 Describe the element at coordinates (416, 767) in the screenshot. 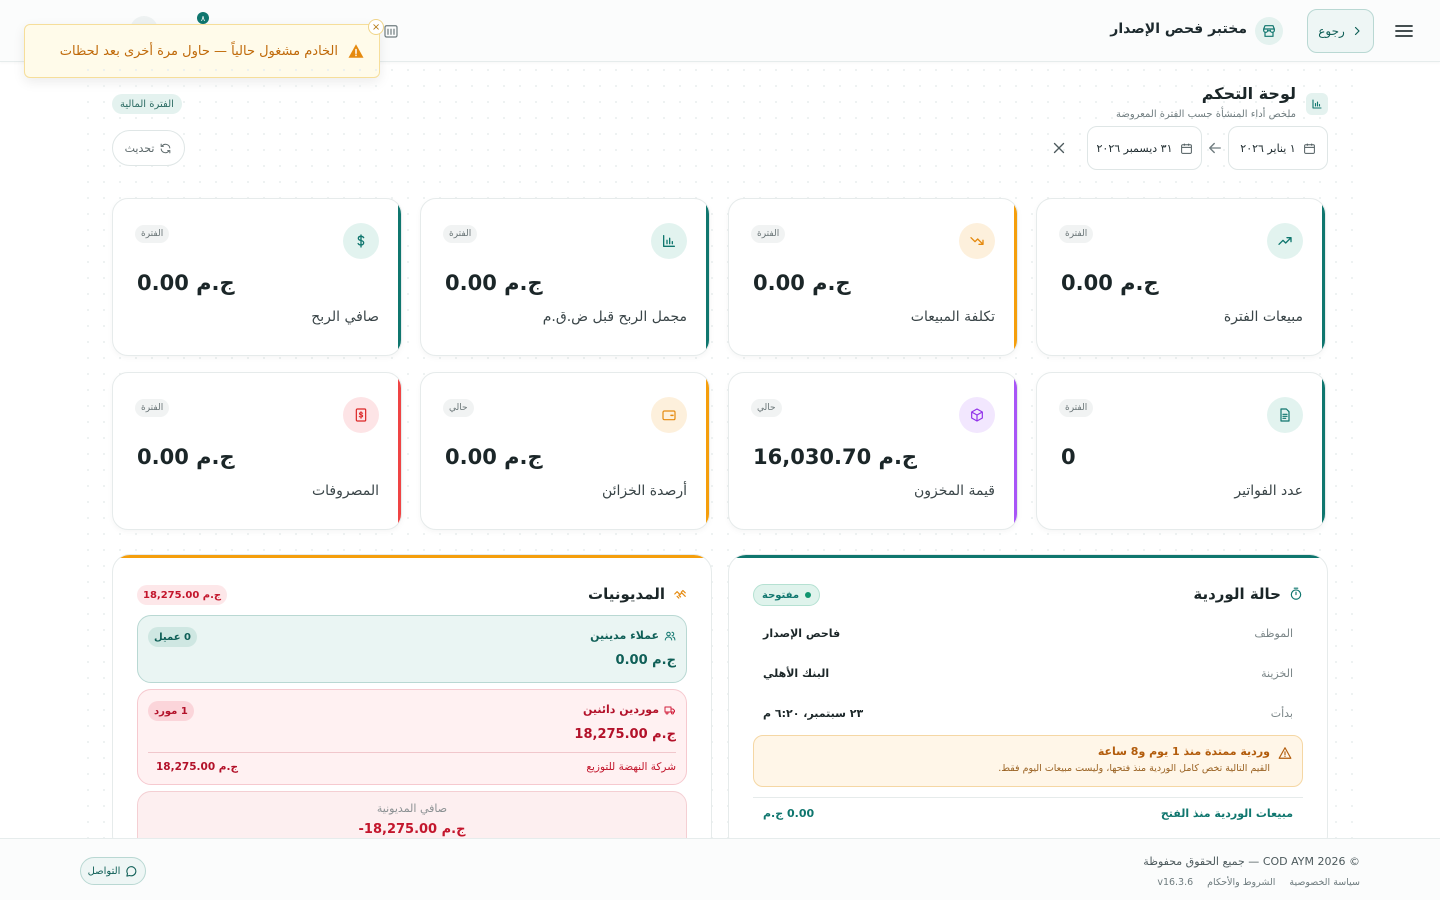

I see `supplier-row: شركة النهضة للتوزيع 18,275.00 ج.م` at that location.